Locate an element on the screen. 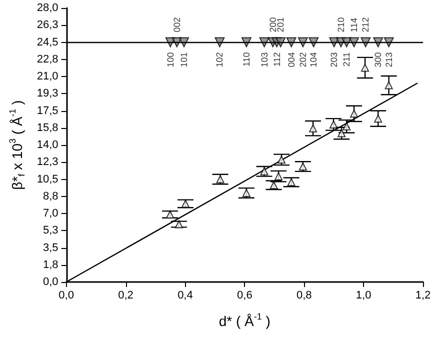  x-tick-label: 0,4 is located at coordinates (185, 296).